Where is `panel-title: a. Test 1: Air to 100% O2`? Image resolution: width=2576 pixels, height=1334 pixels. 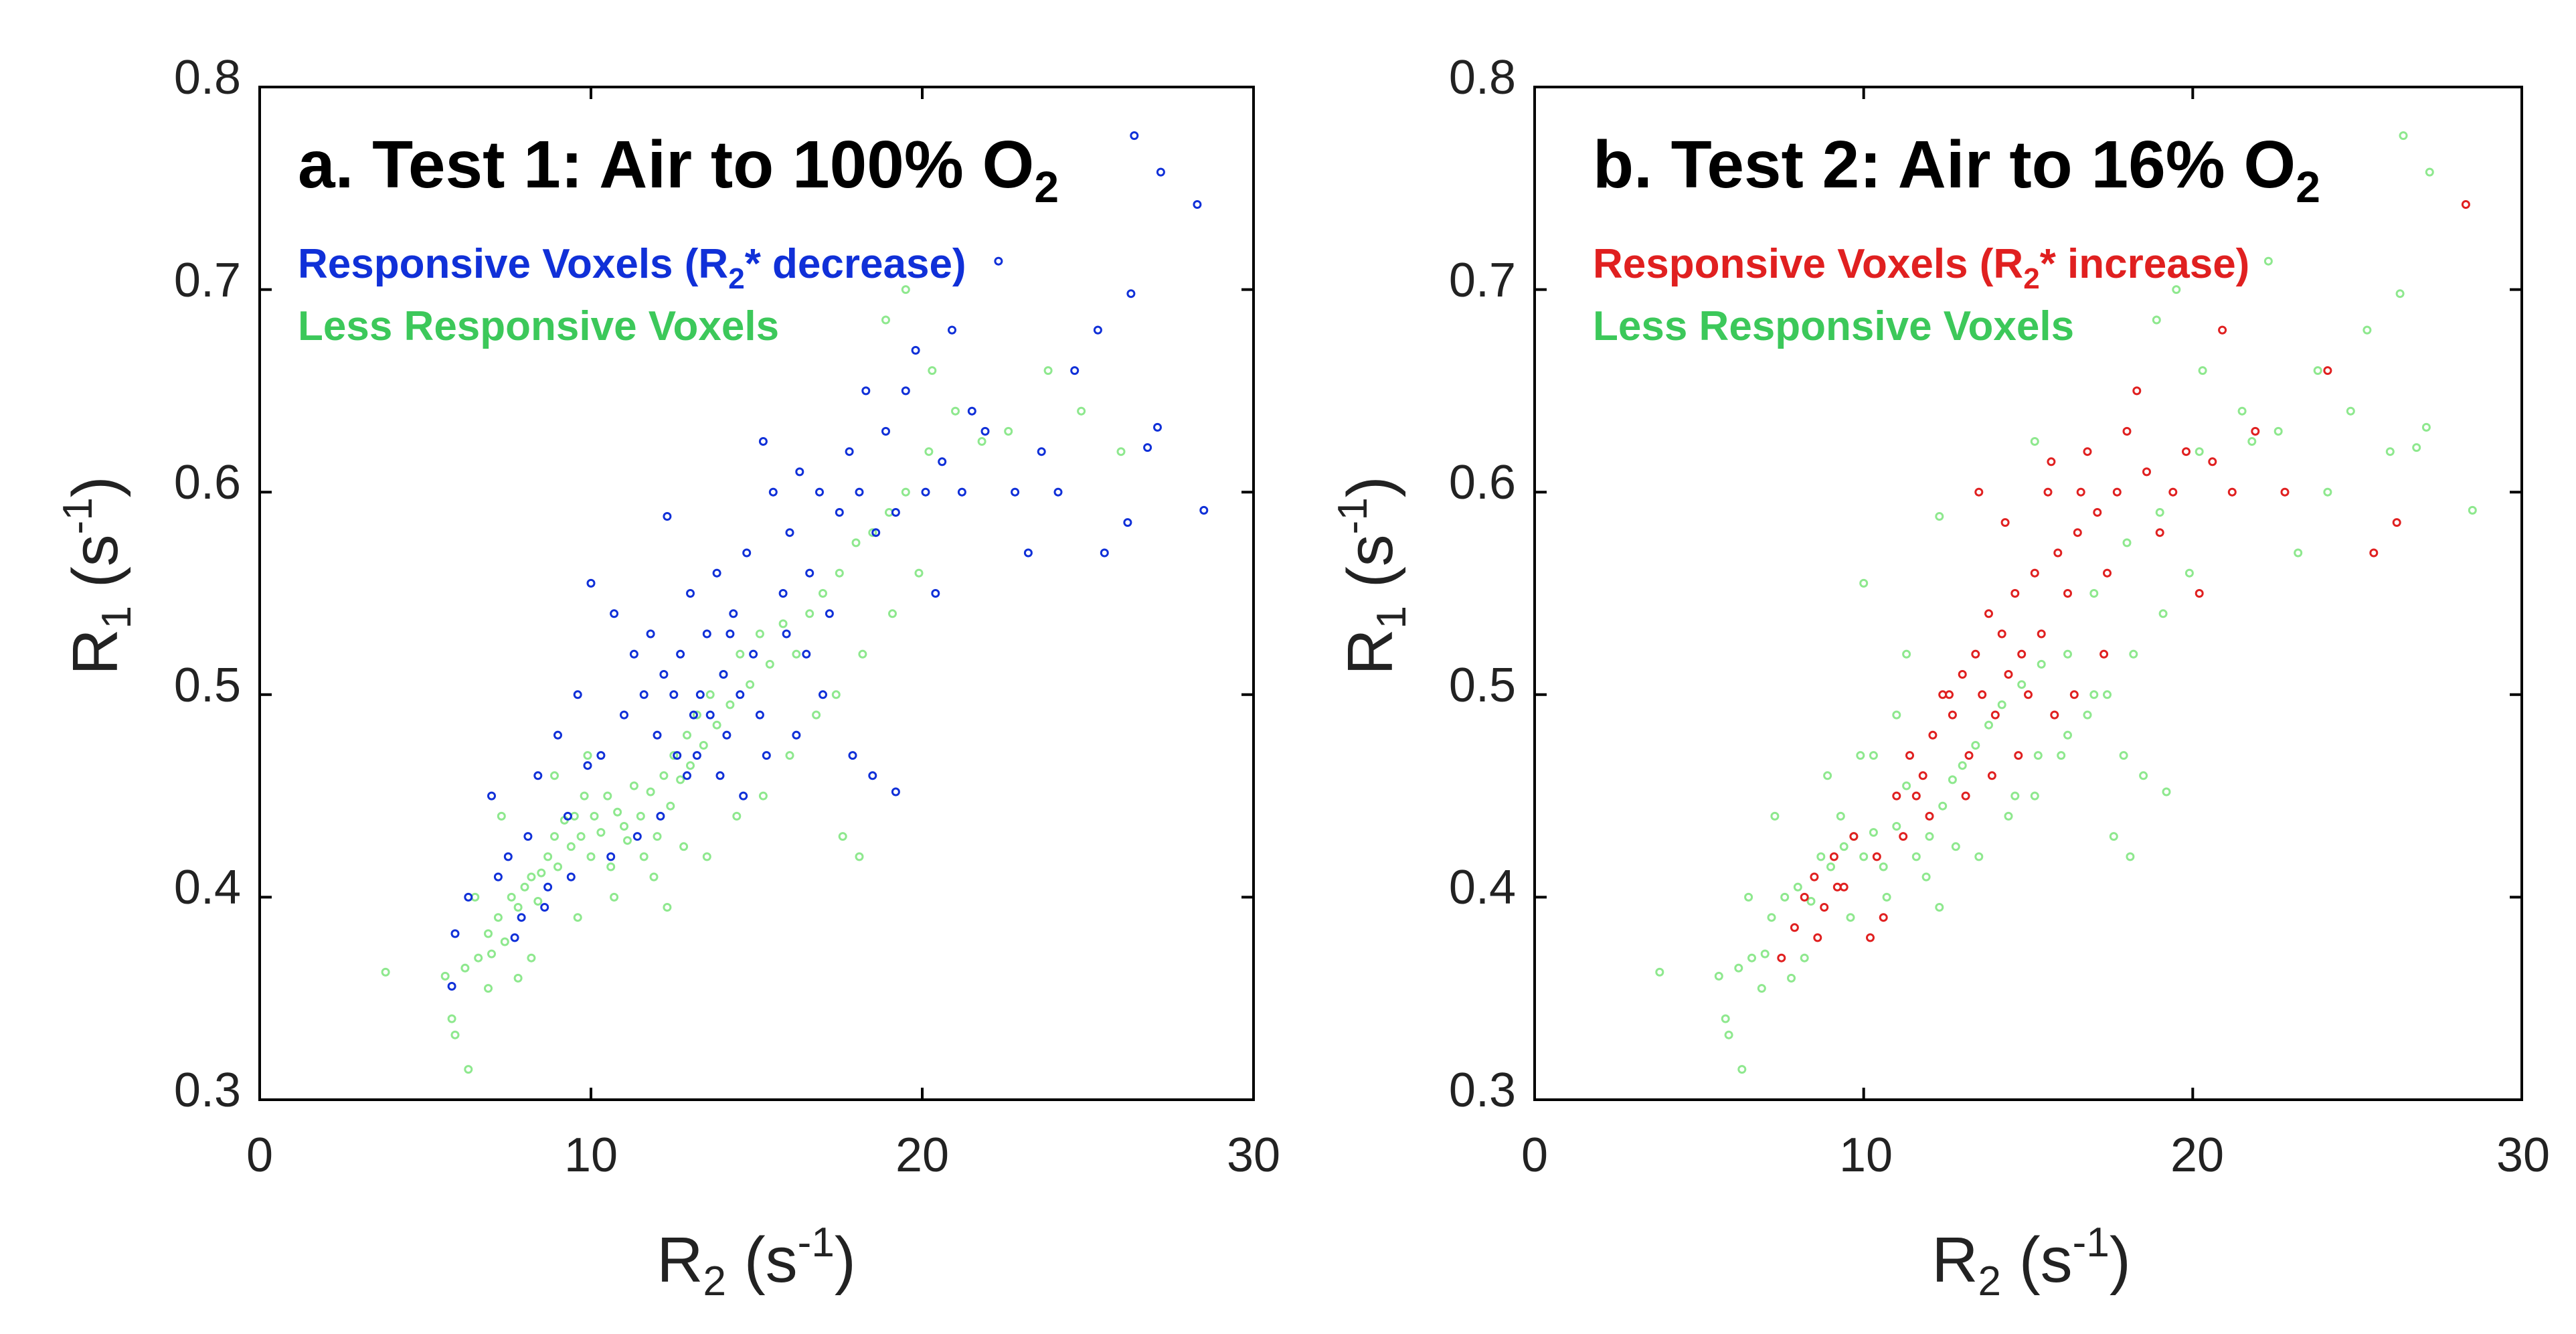 panel-title: a. Test 1: Air to 100% O2 is located at coordinates (678, 169).